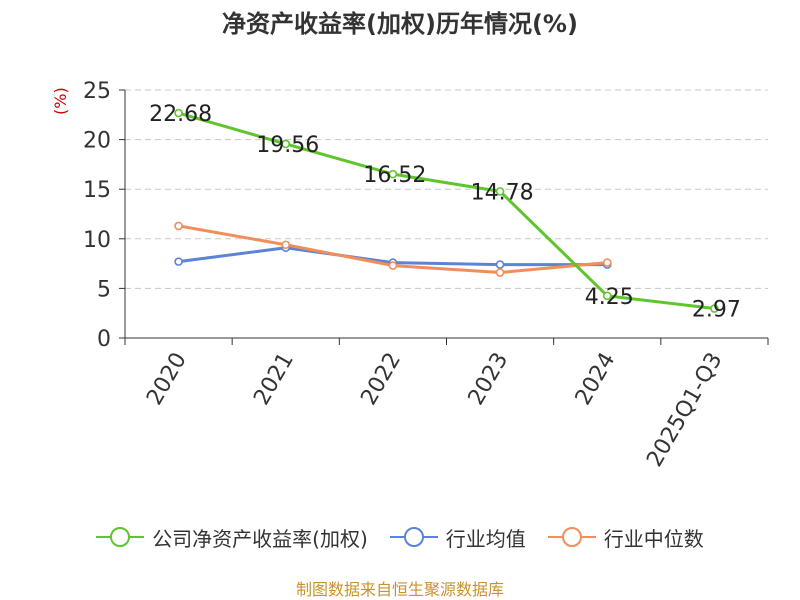 Image resolution: width=800 pixels, height=600 pixels. What do you see at coordinates (97, 190) in the screenshot?
I see `y-tick-label: 15` at bounding box center [97, 190].